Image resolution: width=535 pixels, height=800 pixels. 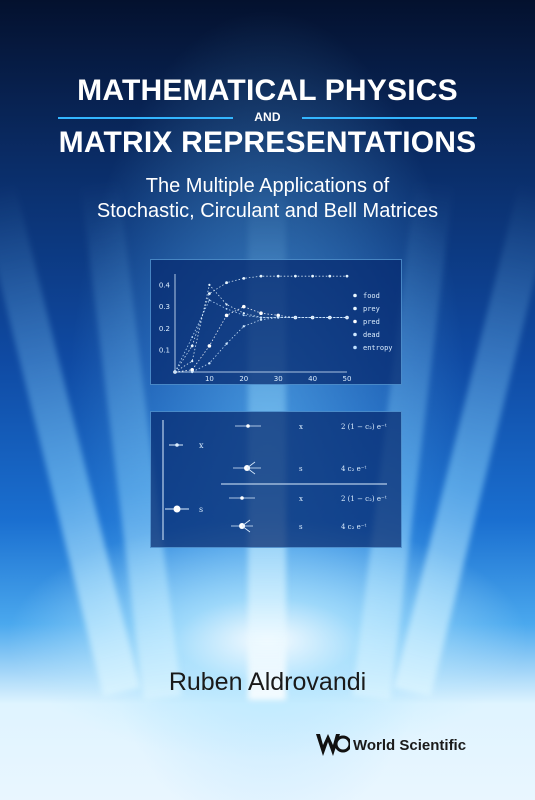 I want to click on x-tick-label: 40, so click(x=312, y=379).